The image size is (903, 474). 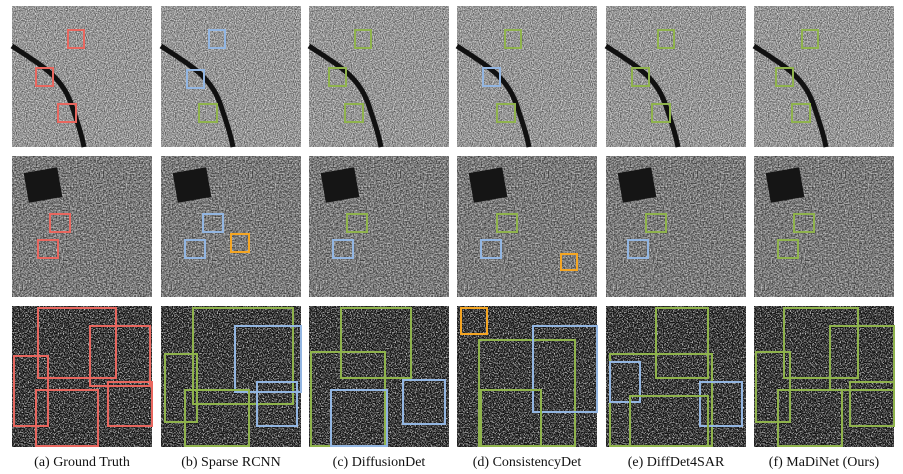 What do you see at coordinates (824, 462) in the screenshot?
I see `caption: (f) MaDiNet (Ours)` at bounding box center [824, 462].